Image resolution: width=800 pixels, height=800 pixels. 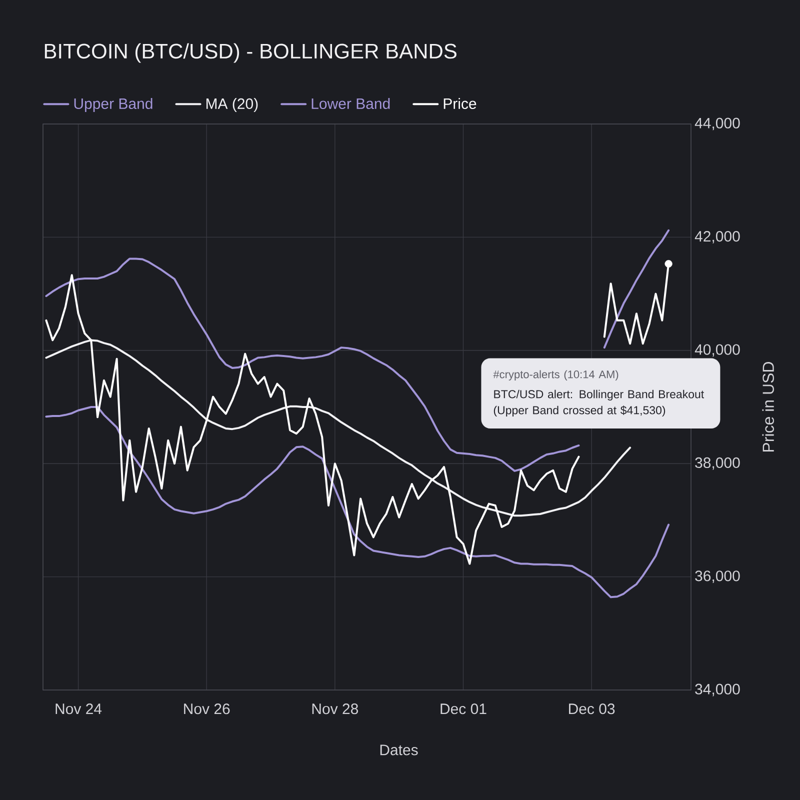 I want to click on x-axis-title: Dates, so click(x=399, y=750).